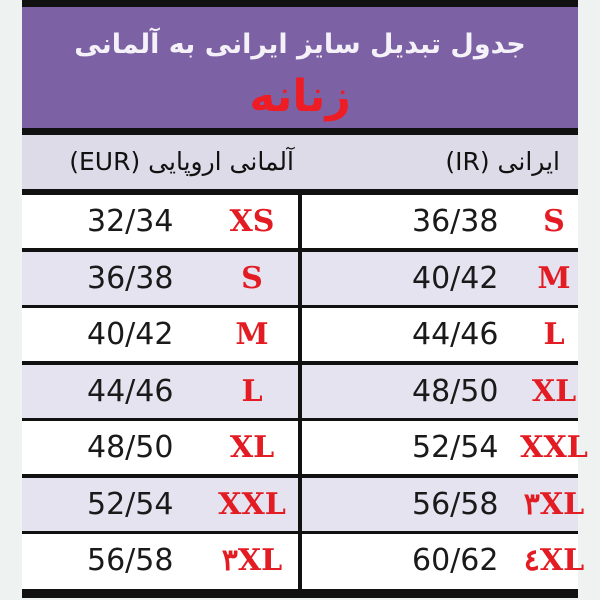  Describe the element at coordinates (300, 131) in the screenshot. I see `divider` at that location.